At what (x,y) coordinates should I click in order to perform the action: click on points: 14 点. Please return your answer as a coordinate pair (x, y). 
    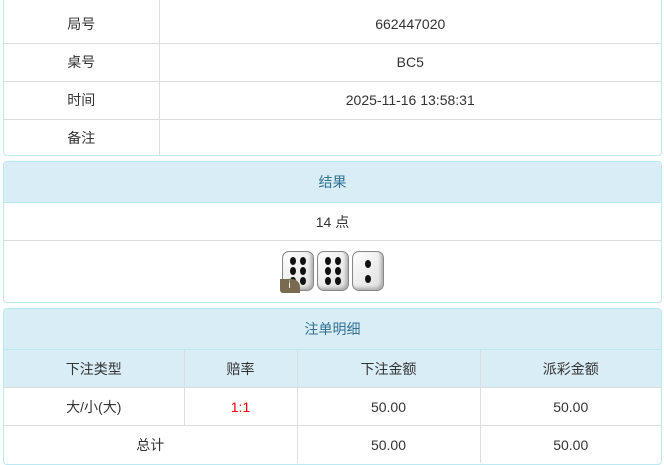
    Looking at the image, I should click on (332, 222).